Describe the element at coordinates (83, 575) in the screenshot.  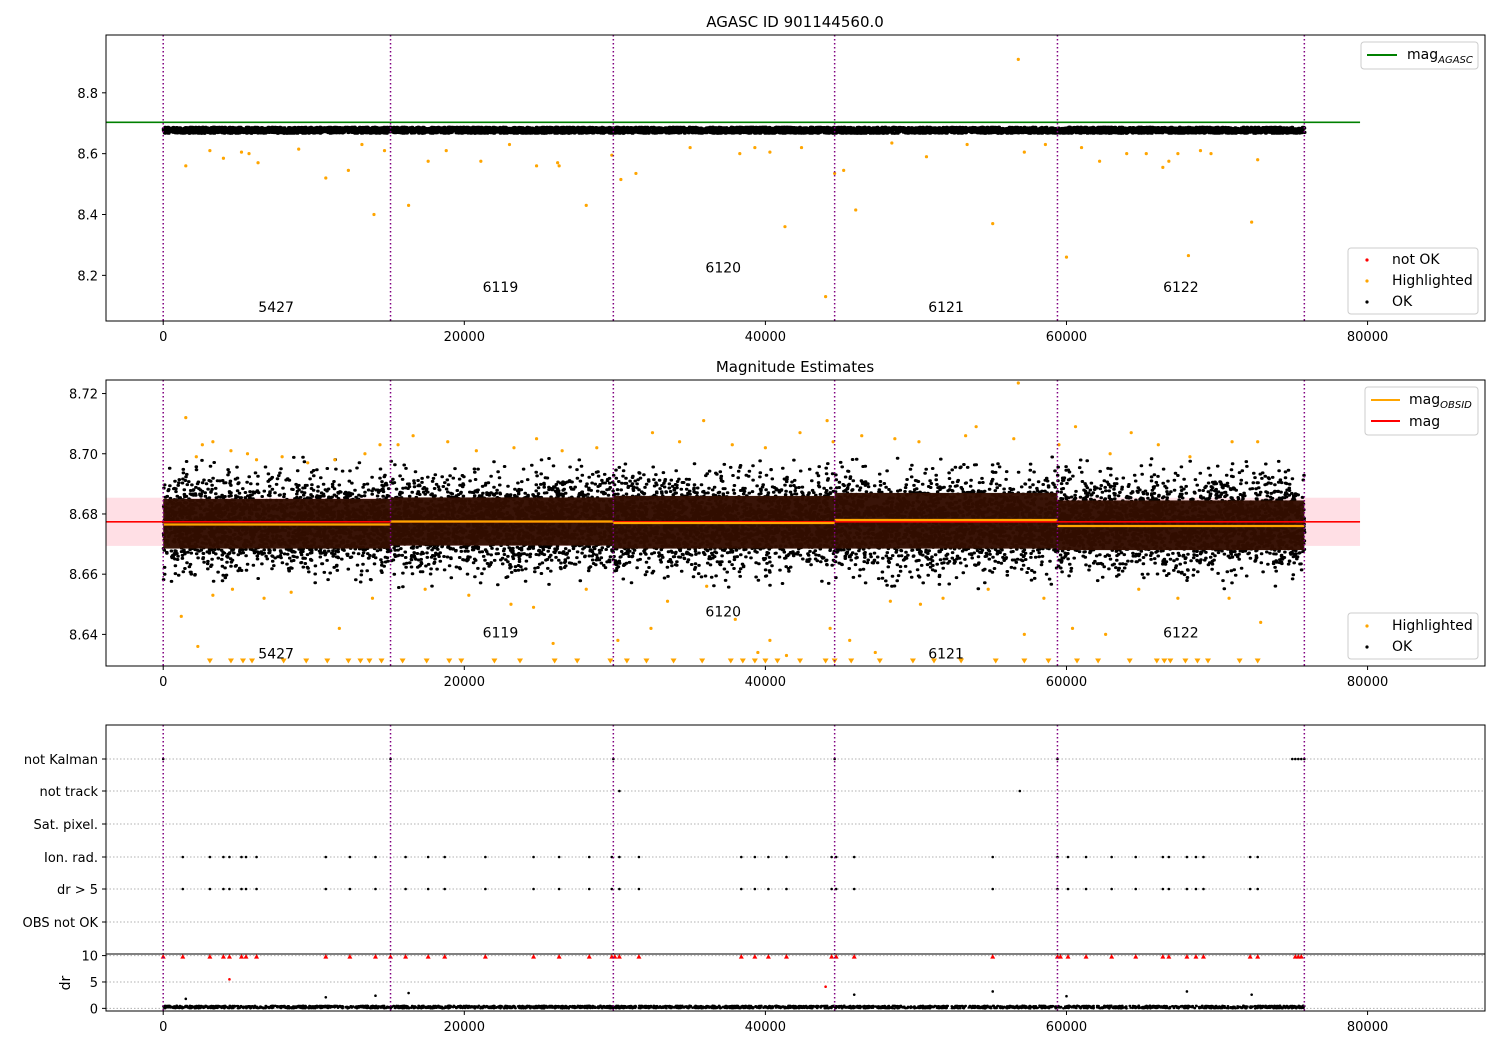
I see `y-tick-label: 8.66` at that location.